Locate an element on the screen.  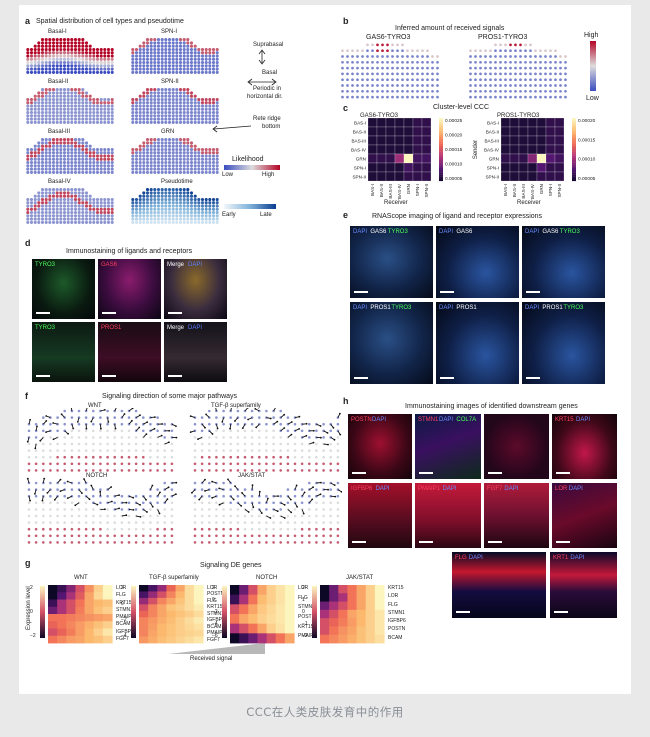
ccc-cell is located at coordinates (372, 158).